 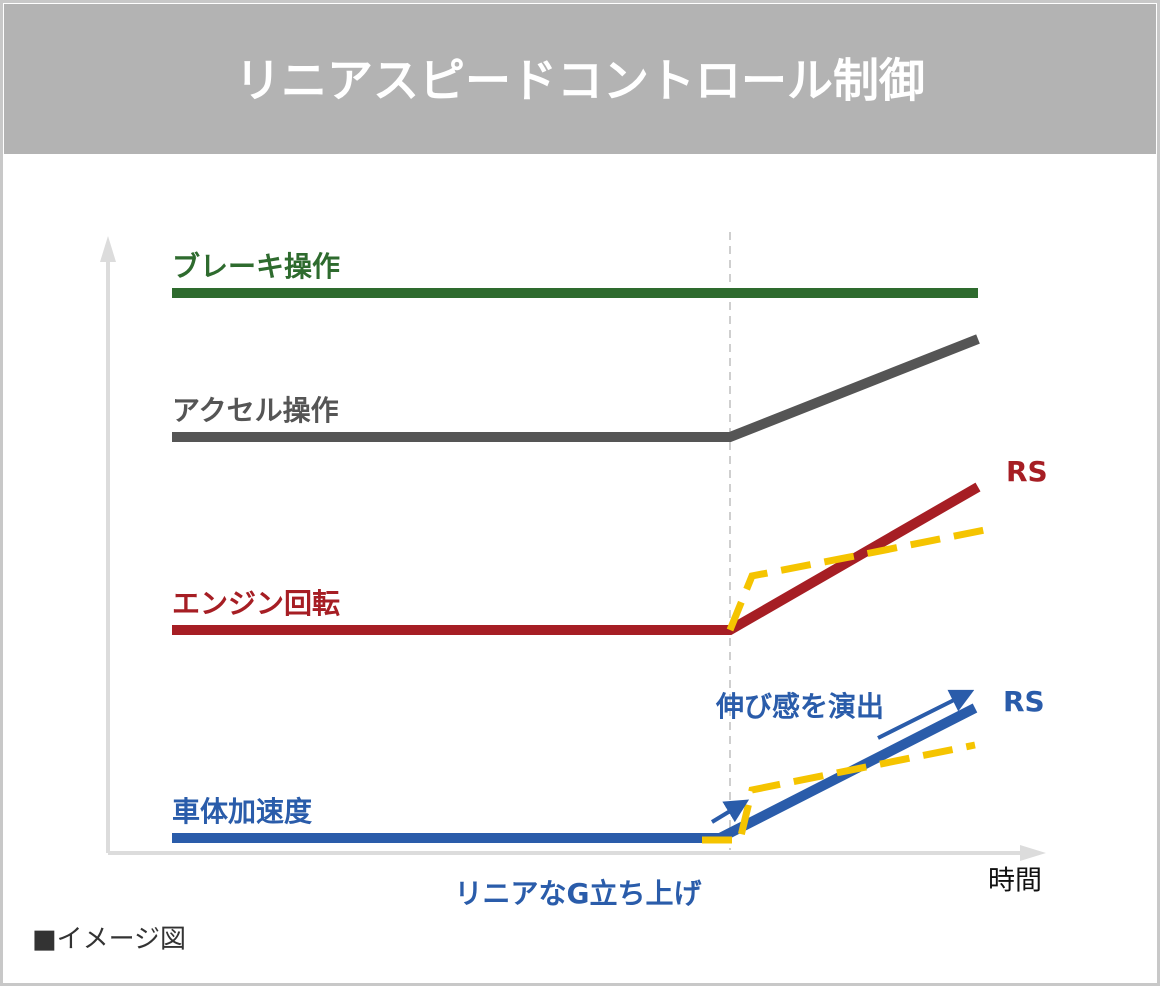 I want to click on note: ■イメージ図, so click(x=109, y=940).